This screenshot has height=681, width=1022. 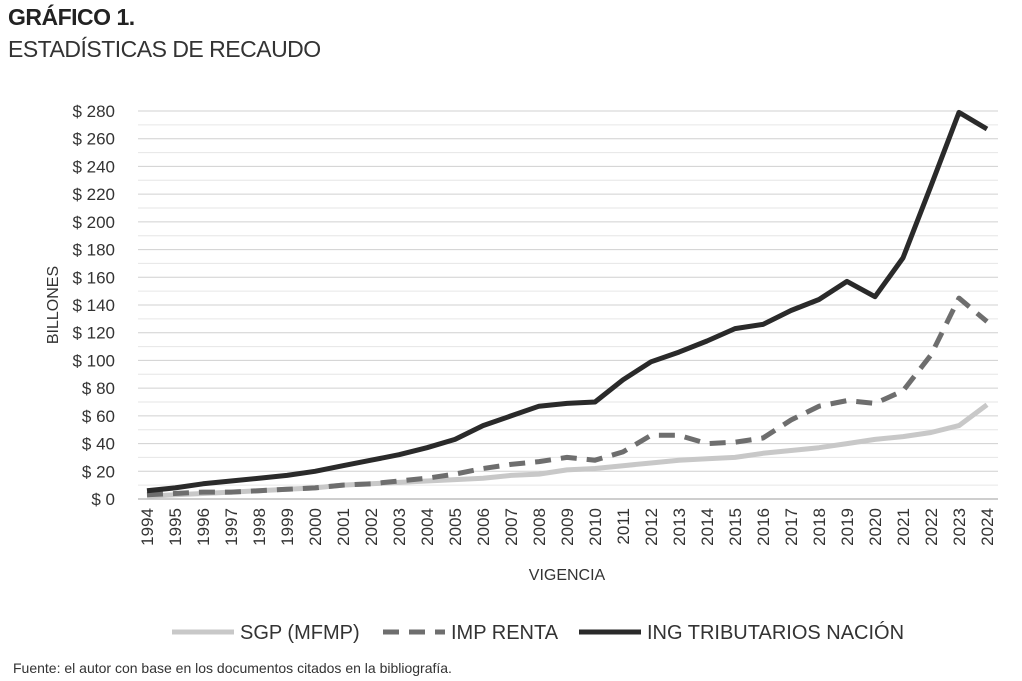 What do you see at coordinates (371, 527) in the screenshot?
I see `x-tick-label: 2002` at bounding box center [371, 527].